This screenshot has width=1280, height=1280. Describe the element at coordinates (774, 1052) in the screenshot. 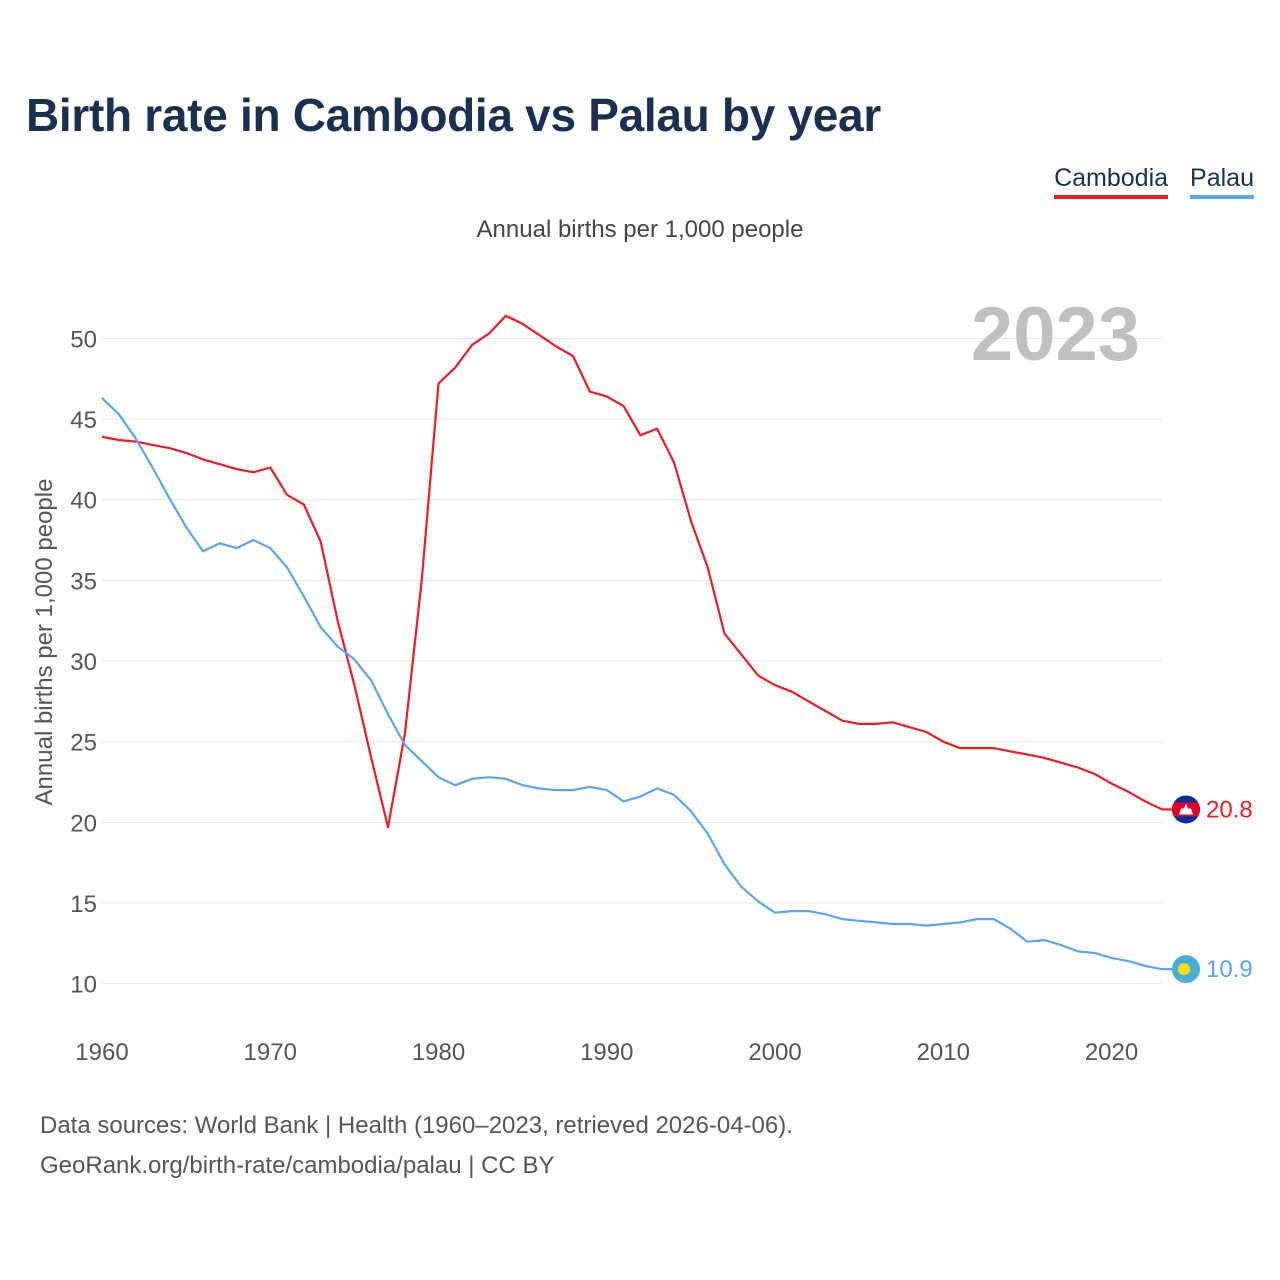

I see `x-tick-label: 2000` at that location.